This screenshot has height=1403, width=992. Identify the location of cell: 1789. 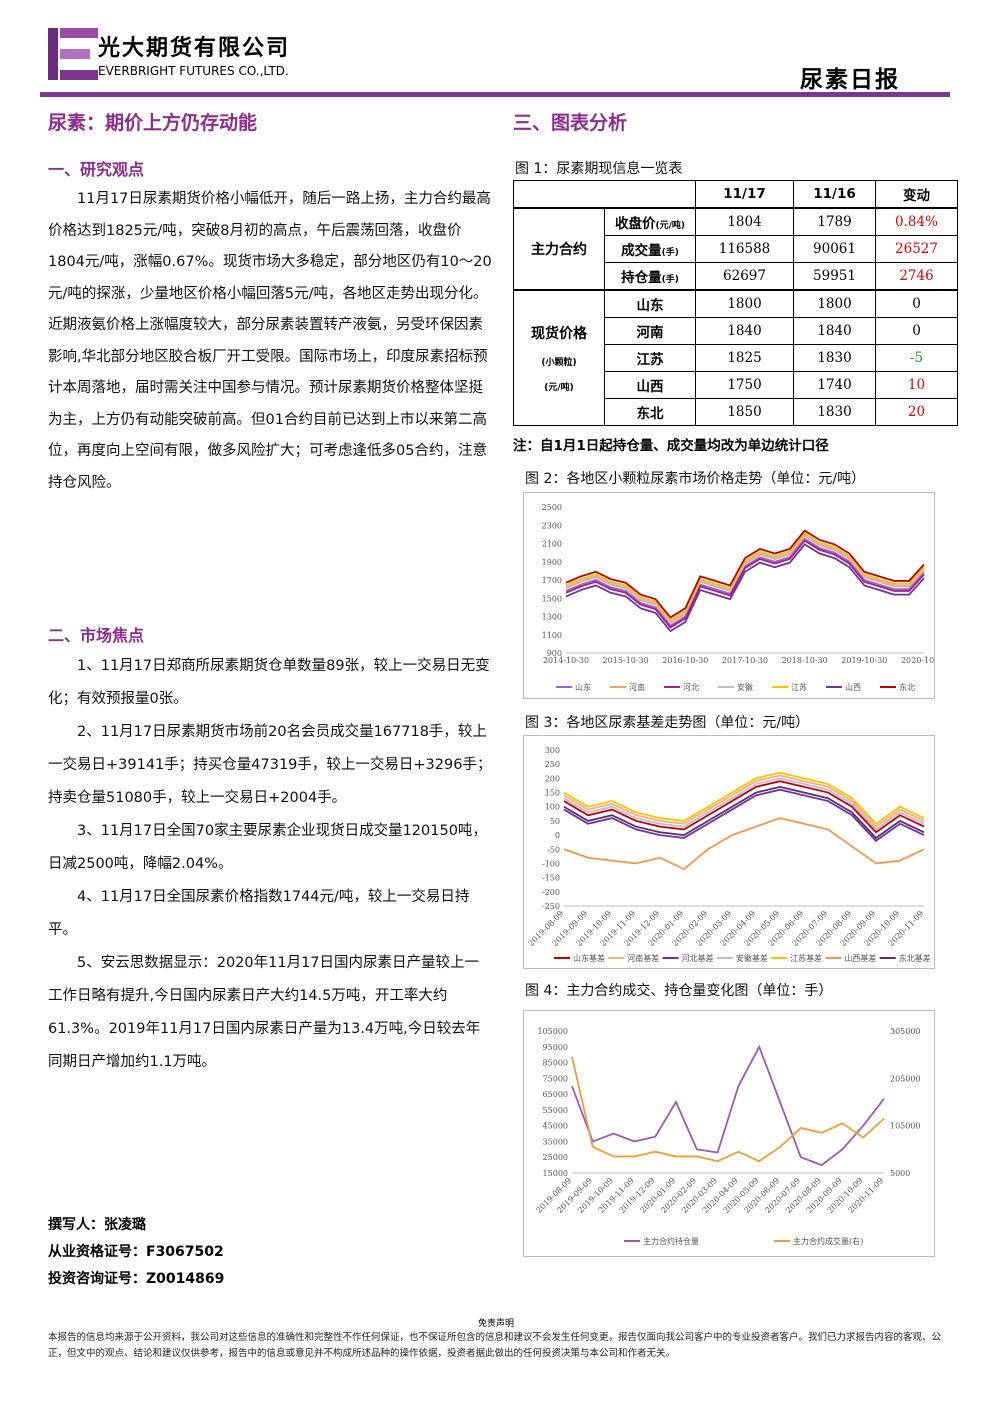
(834, 221).